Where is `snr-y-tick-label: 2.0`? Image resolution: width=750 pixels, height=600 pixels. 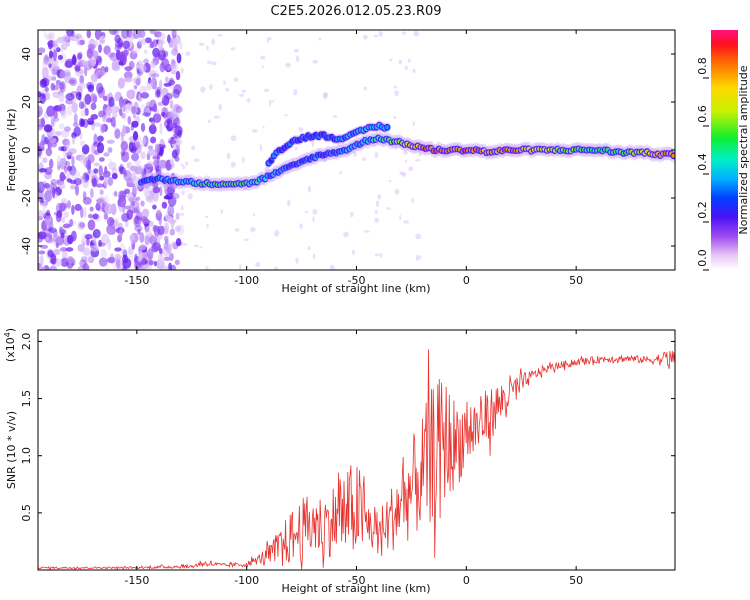 snr-y-tick-label: 2.0 is located at coordinates (26, 342).